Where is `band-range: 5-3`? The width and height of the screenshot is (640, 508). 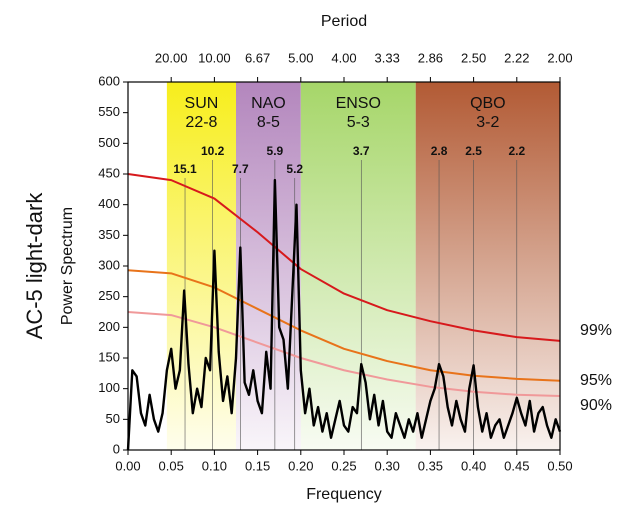 band-range: 5-3 is located at coordinates (358, 122).